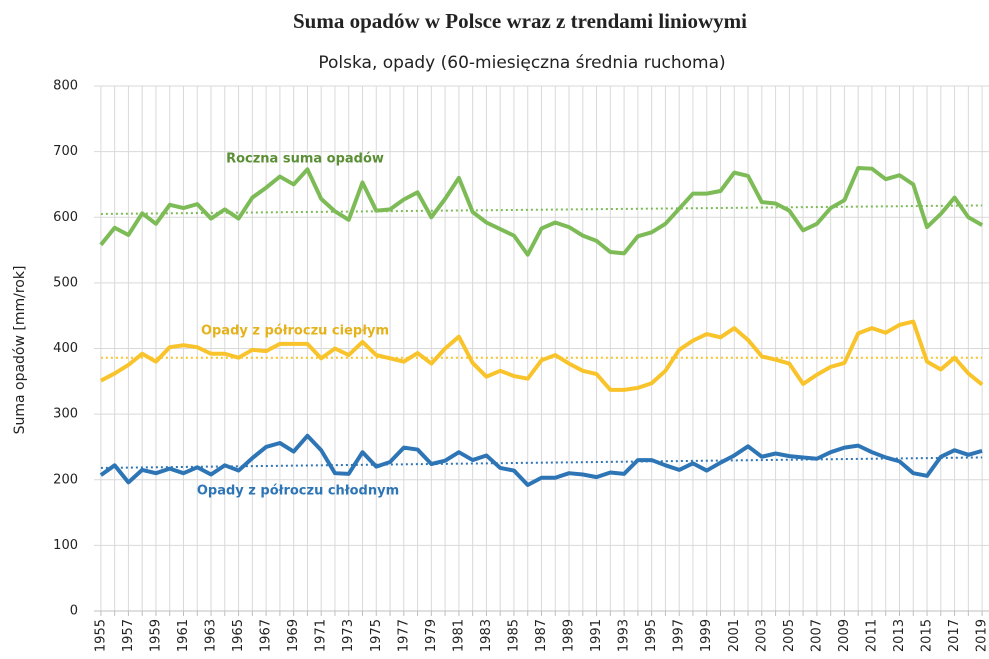 This screenshot has width=989, height=659. Describe the element at coordinates (624, 635) in the screenshot. I see `x-tick-label: 1993` at that location.